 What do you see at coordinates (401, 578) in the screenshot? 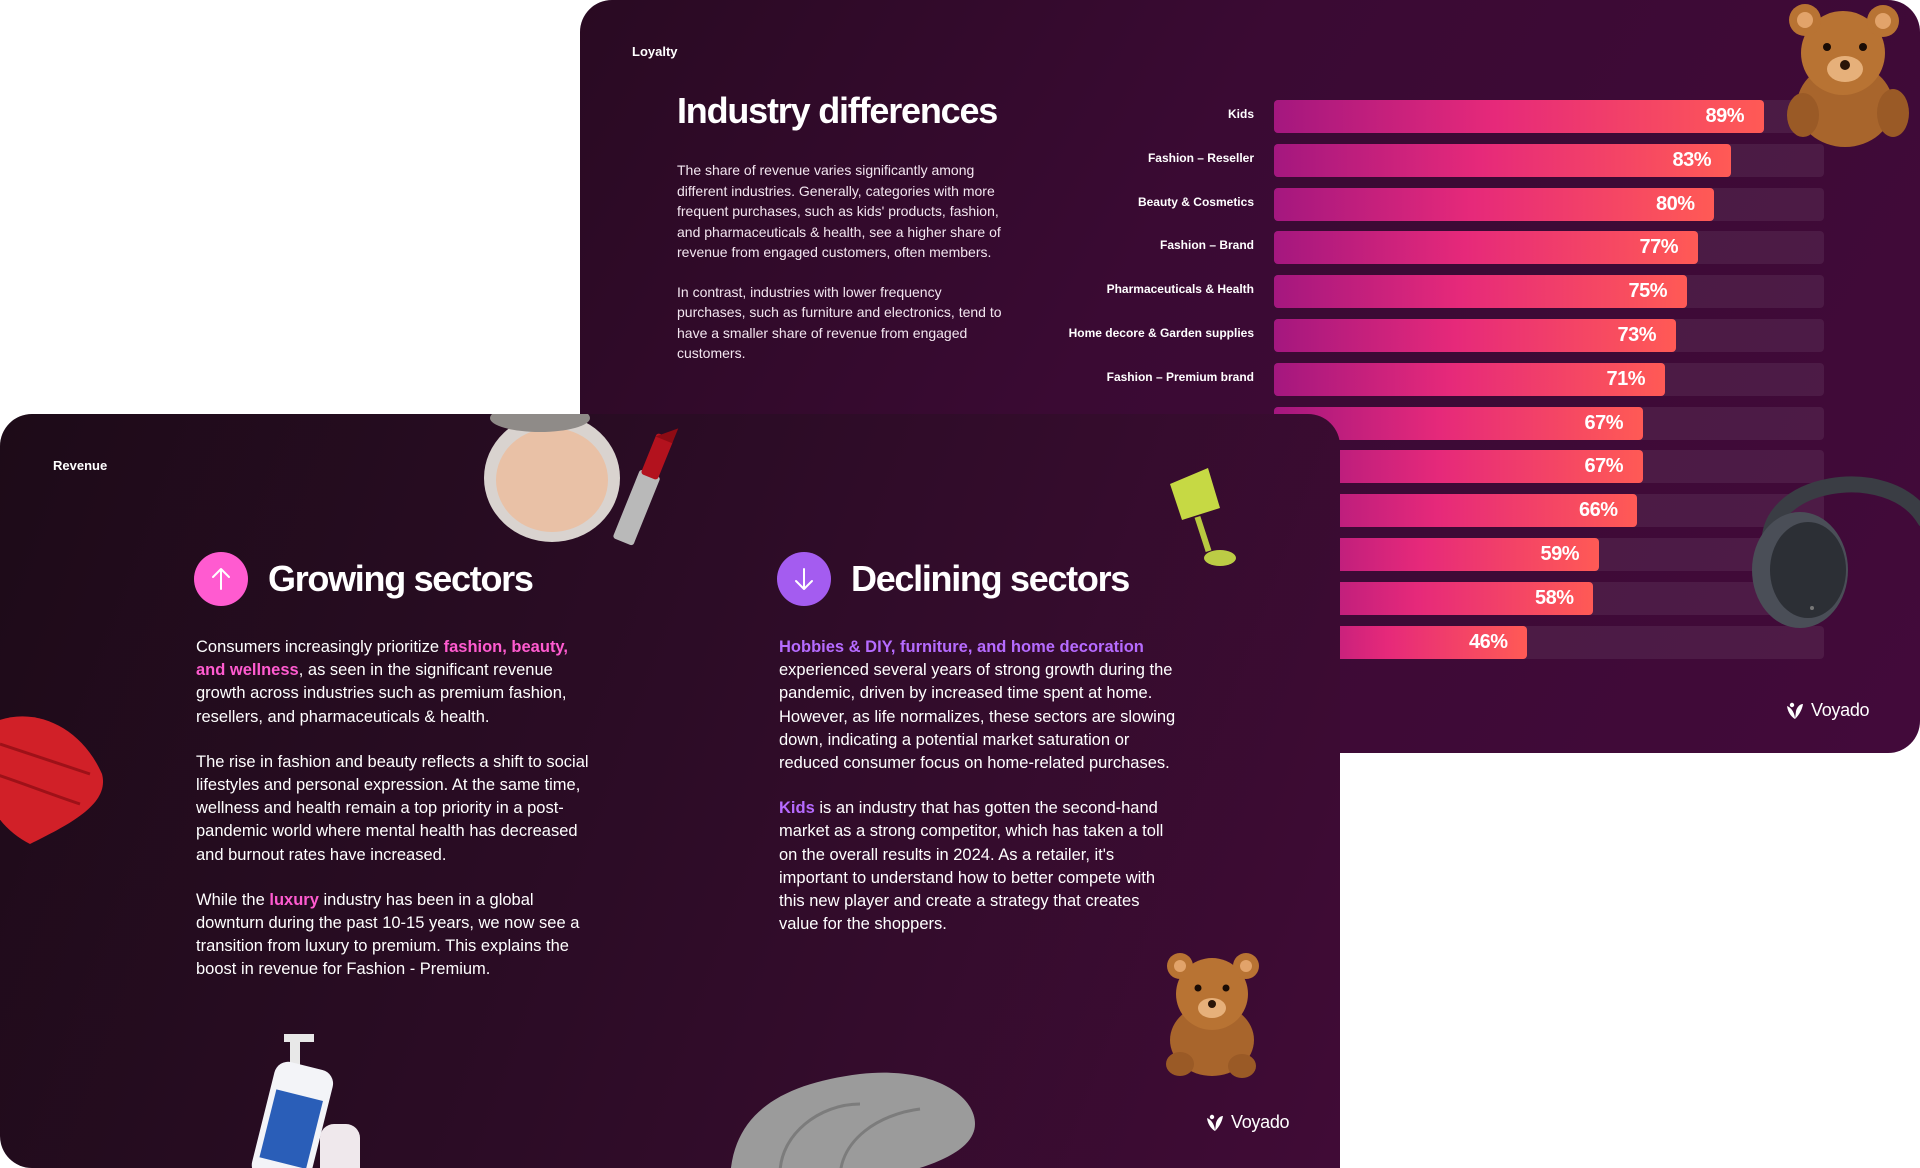
I see `growing-sectors-title: Growing sectors` at bounding box center [401, 578].